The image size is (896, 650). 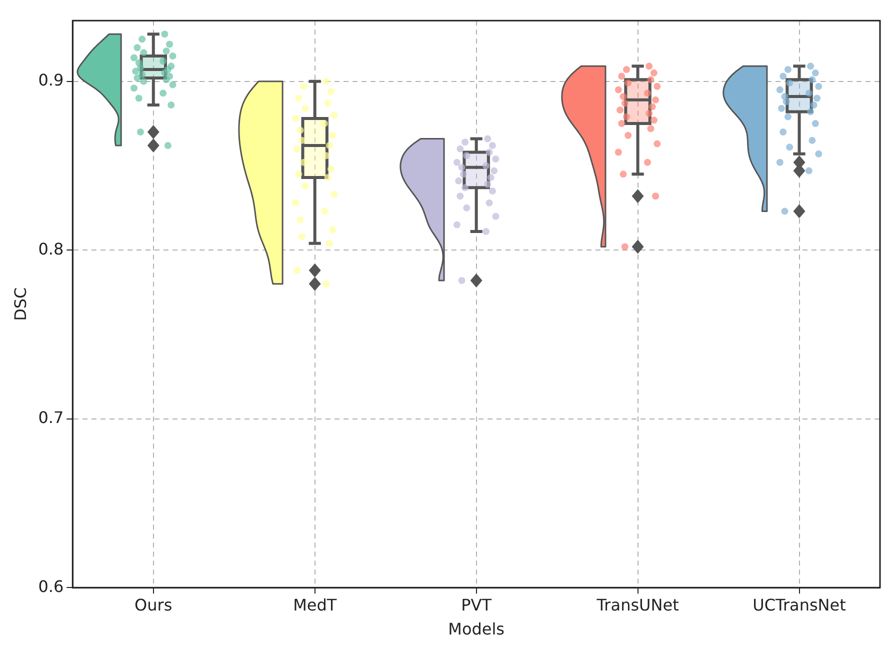 I want to click on x-tick-label: PVT, so click(x=476, y=604).